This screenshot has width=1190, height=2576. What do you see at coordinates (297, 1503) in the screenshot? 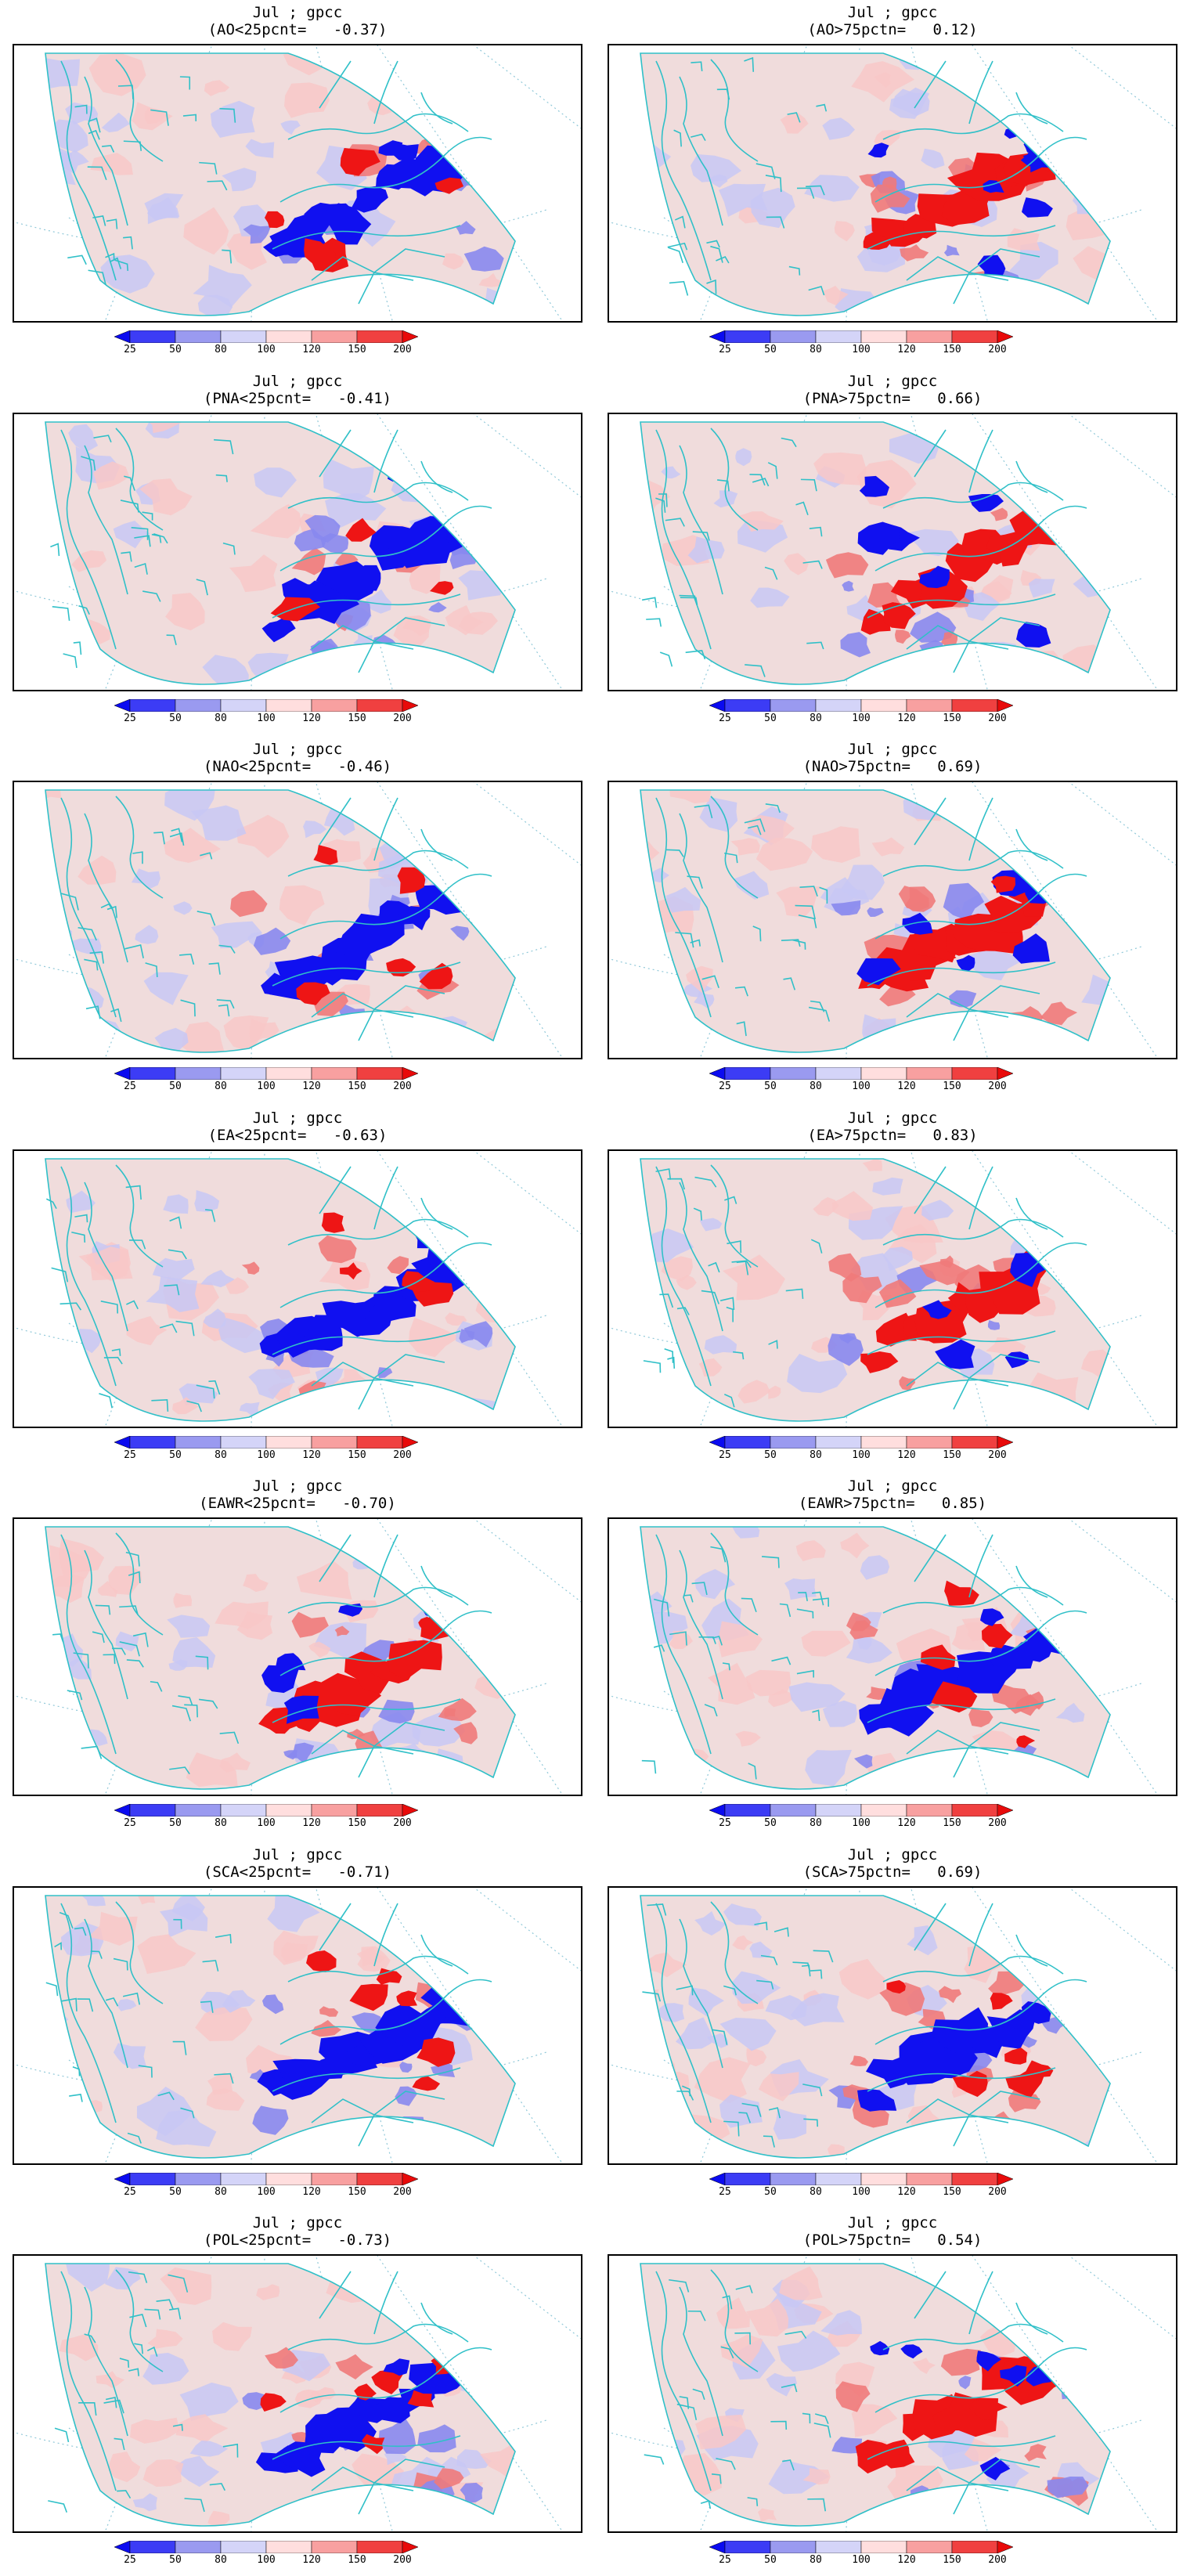
I see `panel-subtitle: (EAWR<25pcnt= -0.70)` at bounding box center [297, 1503].